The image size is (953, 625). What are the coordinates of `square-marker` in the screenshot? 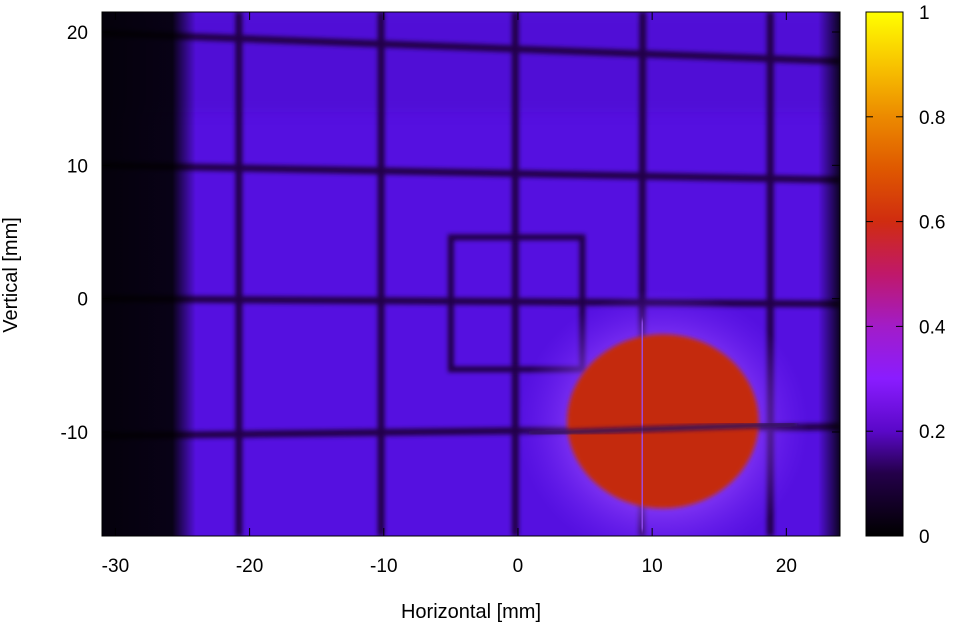 It's located at (516, 303).